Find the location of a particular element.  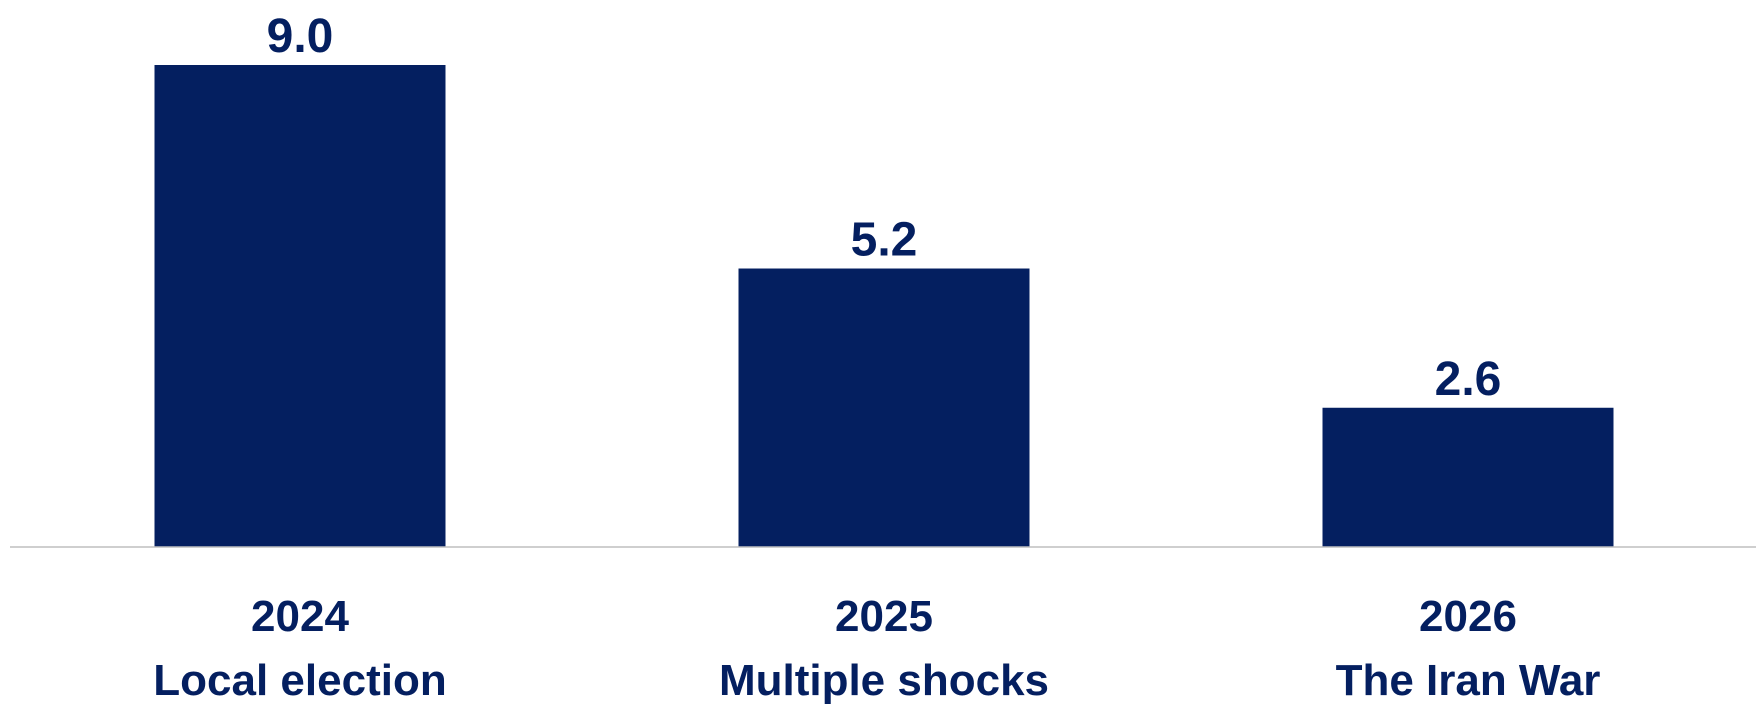

bar-2025 is located at coordinates (884, 407).